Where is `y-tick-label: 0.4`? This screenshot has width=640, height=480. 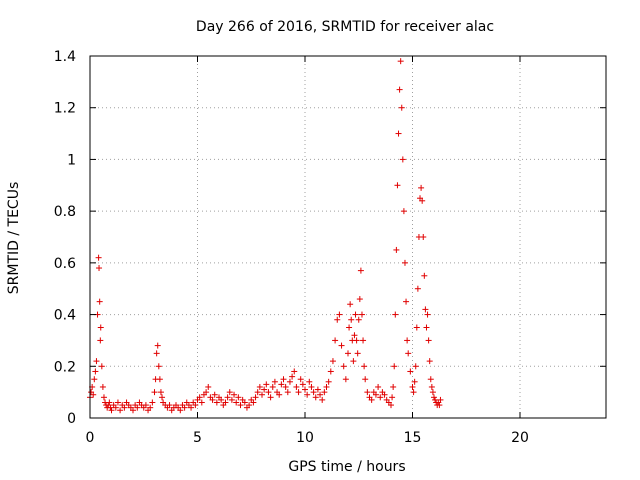 y-tick-label: 0.4 is located at coordinates (65, 316).